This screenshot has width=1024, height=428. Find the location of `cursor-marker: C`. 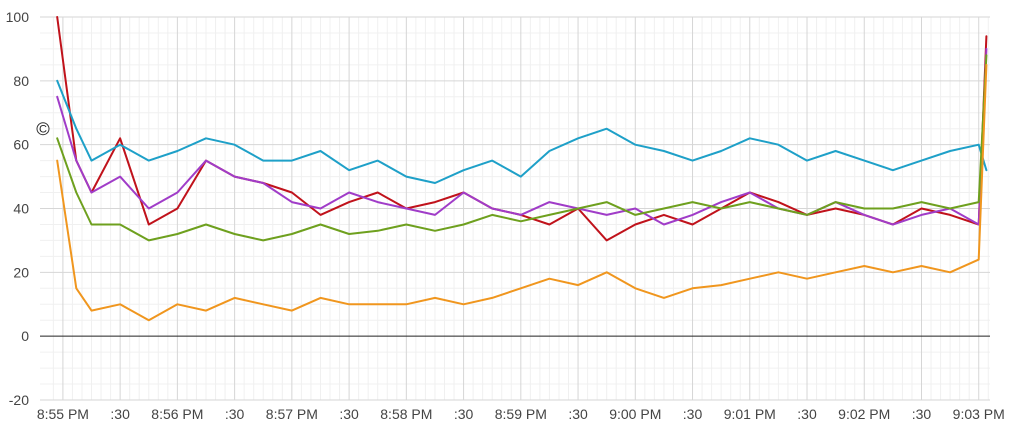

cursor-marker: C is located at coordinates (43, 129).